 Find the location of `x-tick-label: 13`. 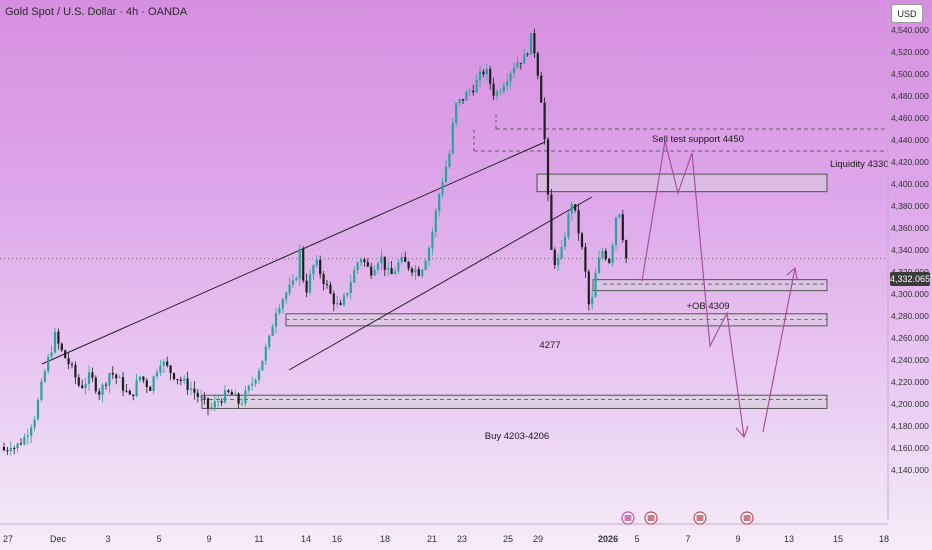

x-tick-label: 13 is located at coordinates (789, 539).